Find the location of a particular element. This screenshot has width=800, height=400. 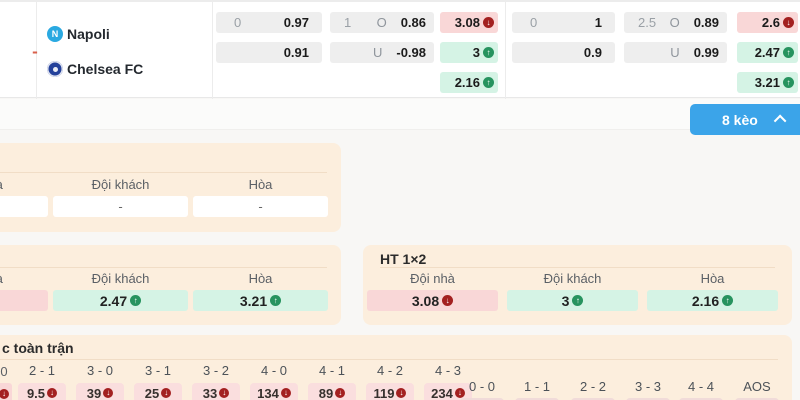

score-odds-cell: 33 is located at coordinates (216, 391).